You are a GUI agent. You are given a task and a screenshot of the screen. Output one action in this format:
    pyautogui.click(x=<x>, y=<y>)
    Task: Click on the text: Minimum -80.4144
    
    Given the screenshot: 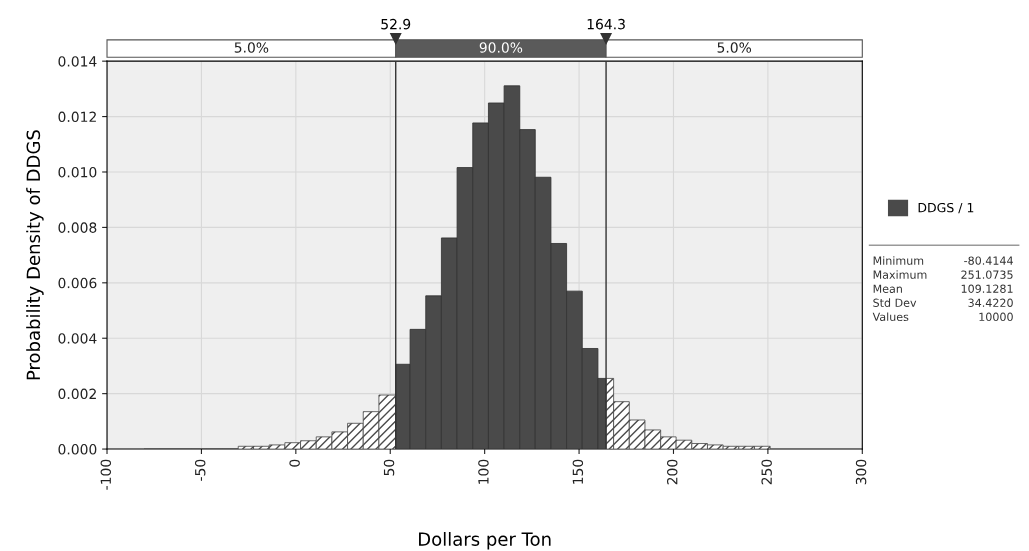 What is the action you would take?
    pyautogui.click(x=943, y=260)
    